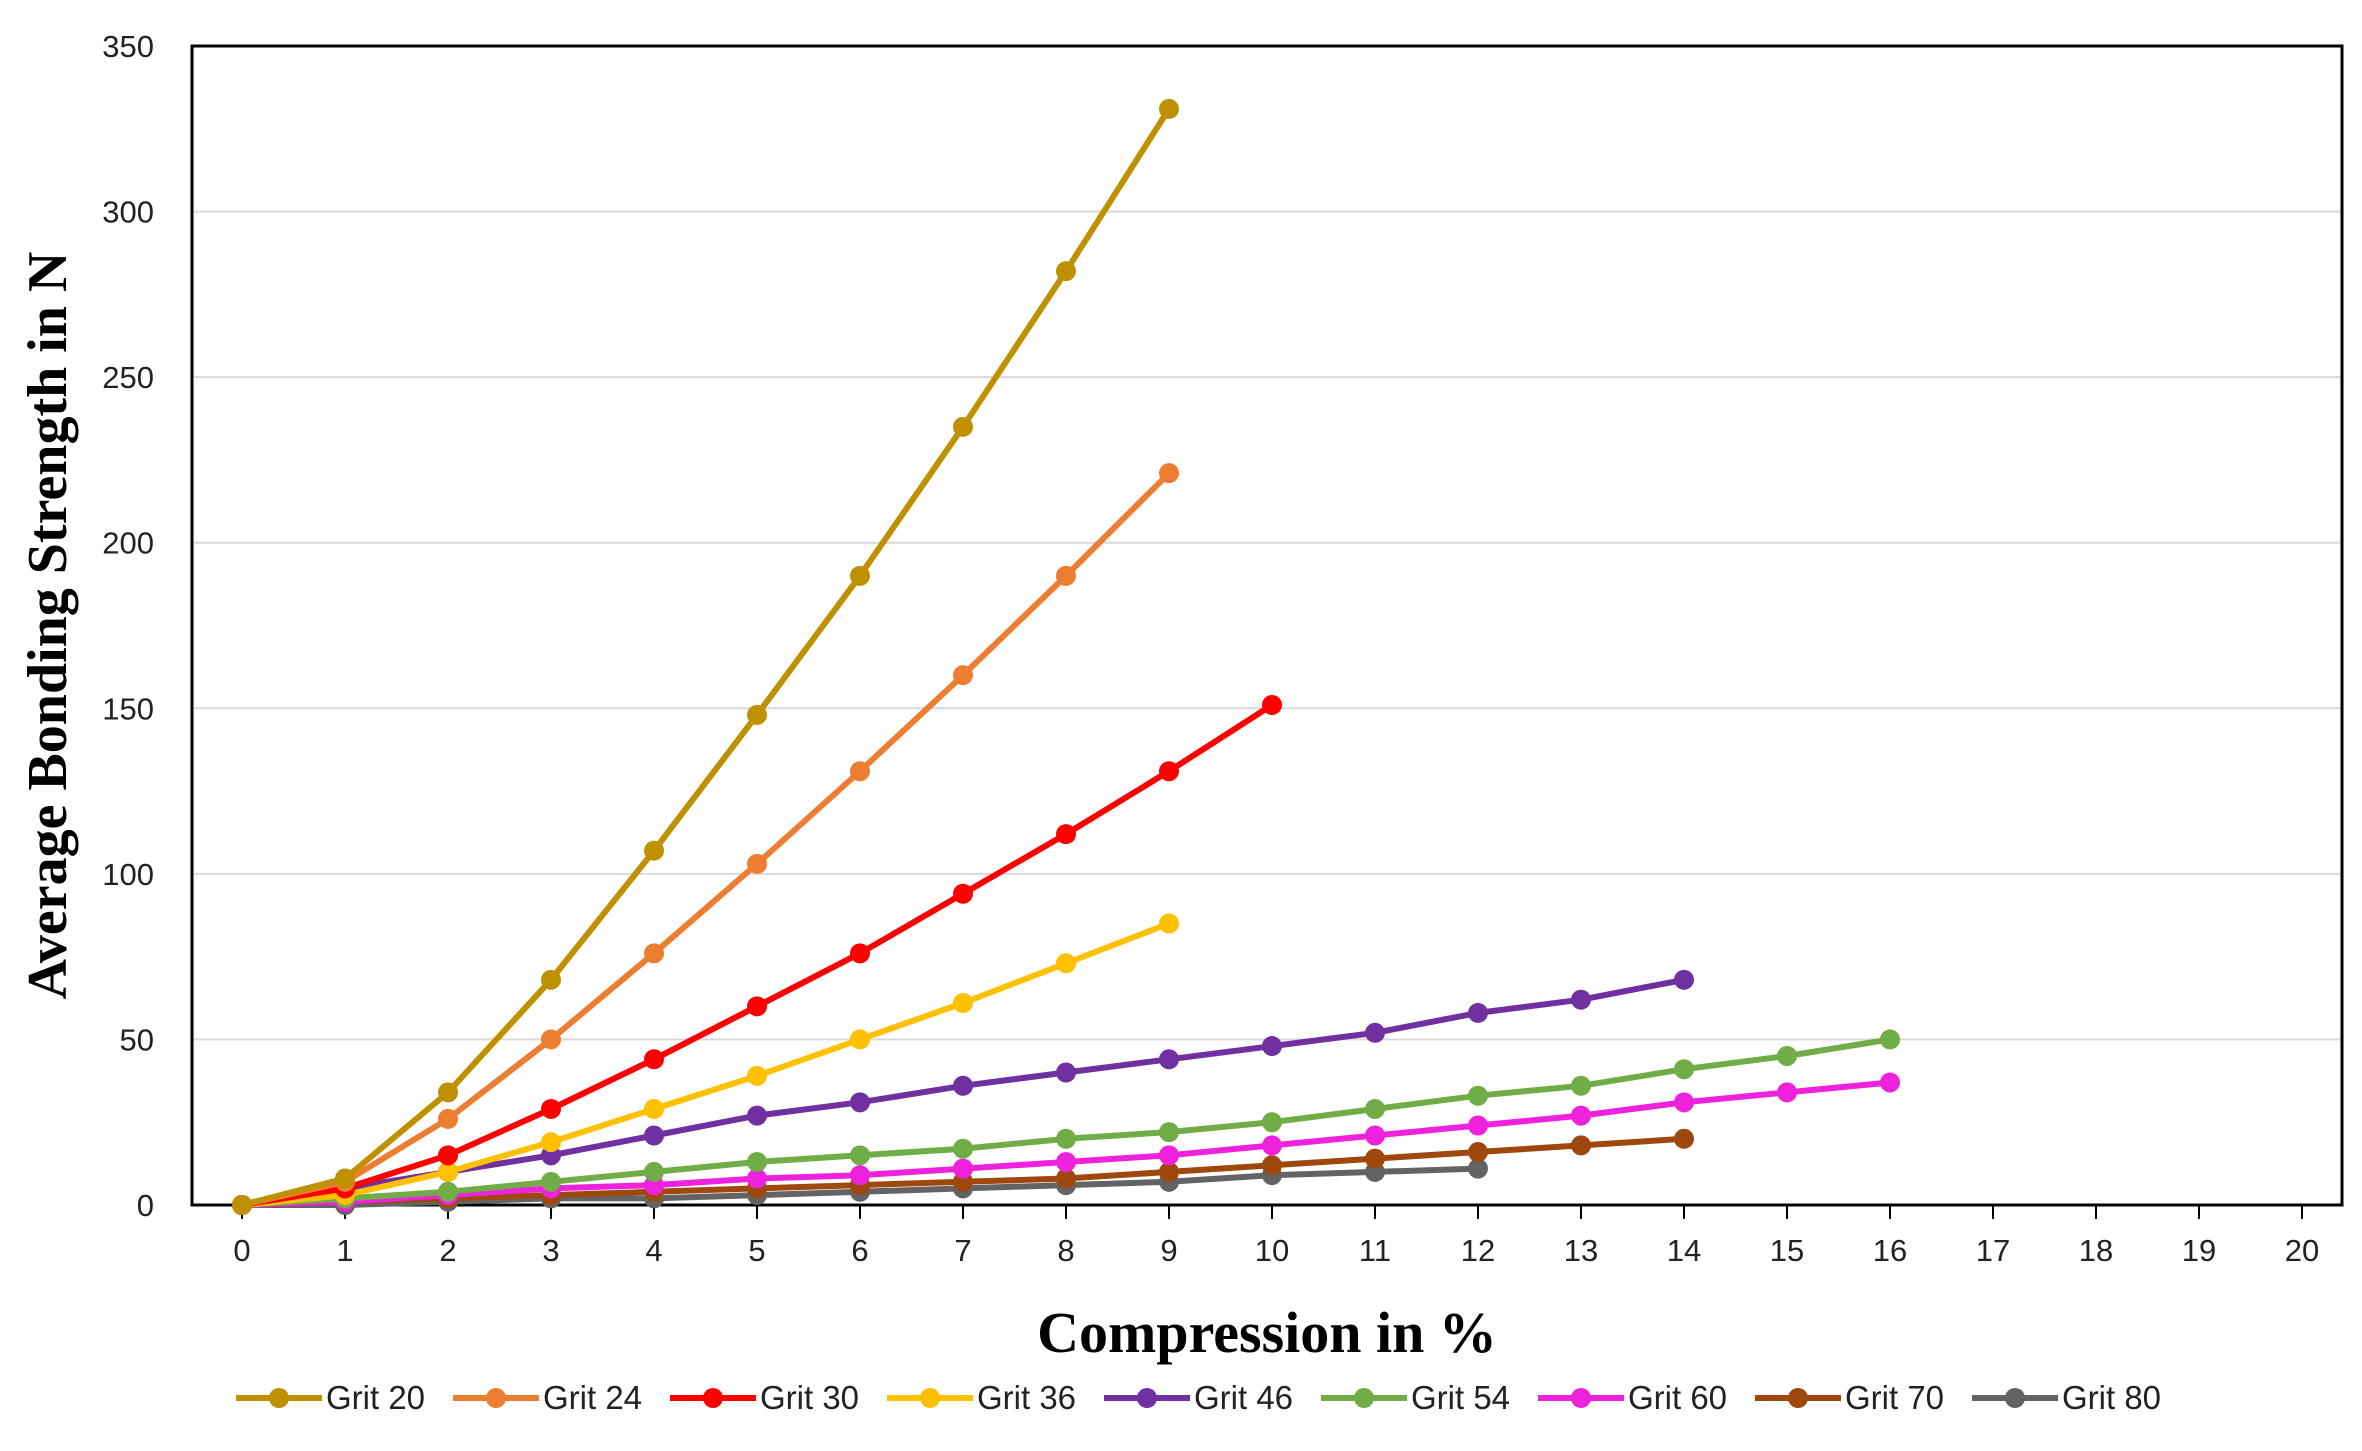 The height and width of the screenshot is (1451, 2362). What do you see at coordinates (592, 1397) in the screenshot?
I see `legend-label: Grit 24` at bounding box center [592, 1397].